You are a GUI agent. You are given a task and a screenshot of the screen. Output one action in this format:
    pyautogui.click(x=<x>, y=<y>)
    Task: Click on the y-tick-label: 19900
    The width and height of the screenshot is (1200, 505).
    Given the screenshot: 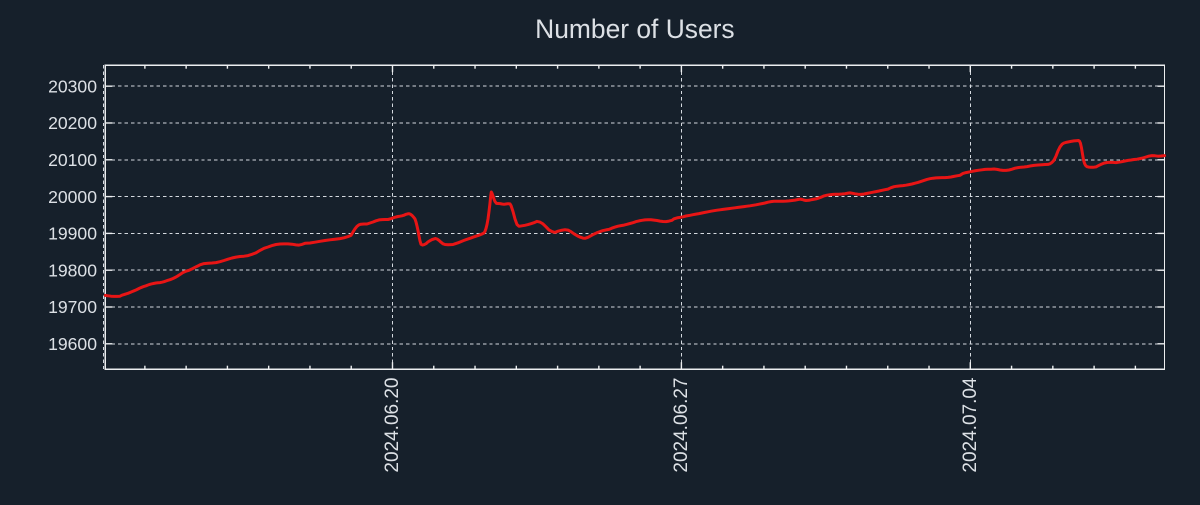 What is the action you would take?
    pyautogui.click(x=72, y=234)
    